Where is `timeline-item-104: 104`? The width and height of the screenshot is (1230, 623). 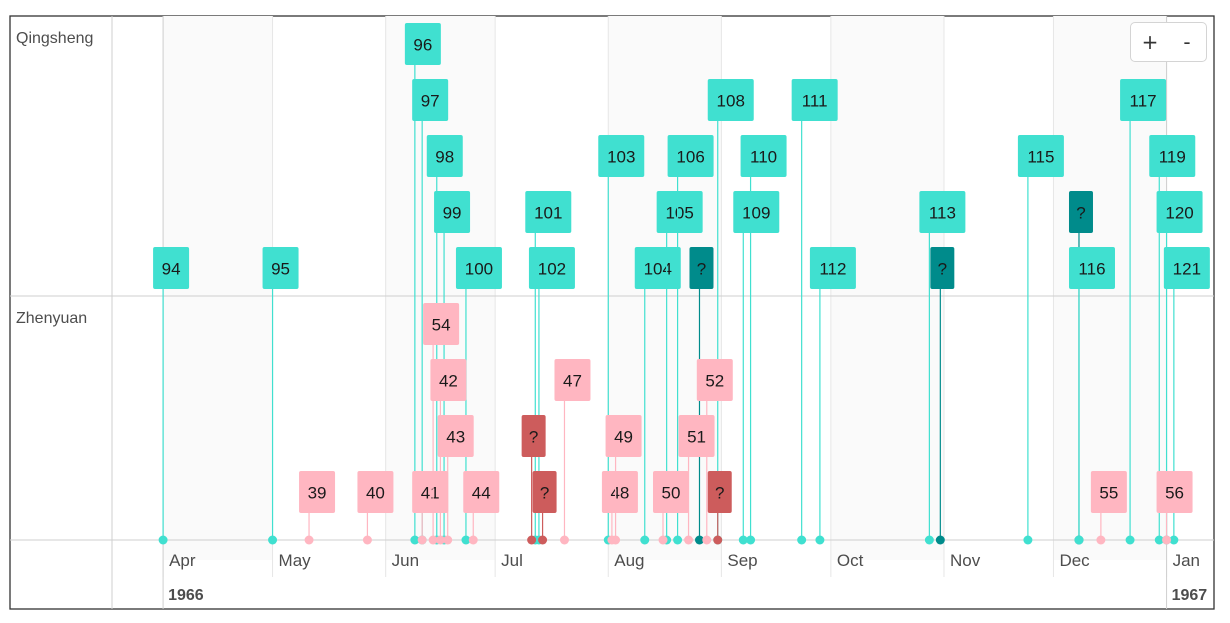 timeline-item-104: 104 is located at coordinates (657, 393).